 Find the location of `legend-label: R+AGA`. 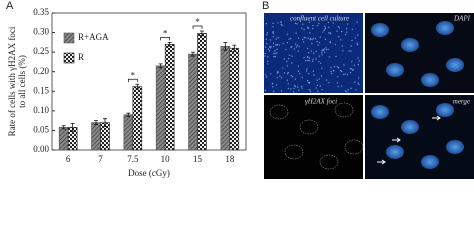

legend-label: R+AGA is located at coordinates (93, 37).